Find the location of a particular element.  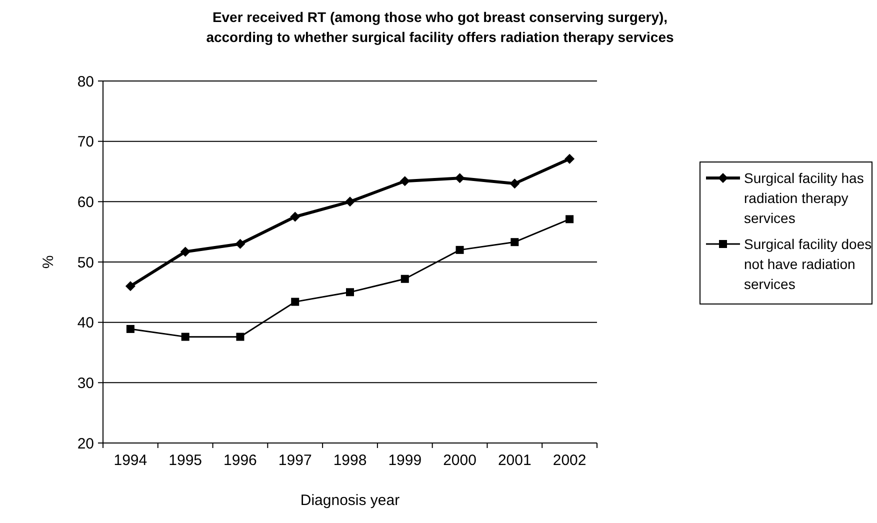

legend-label: Surgical facility has radiation therapy services is located at coordinates (804, 198).